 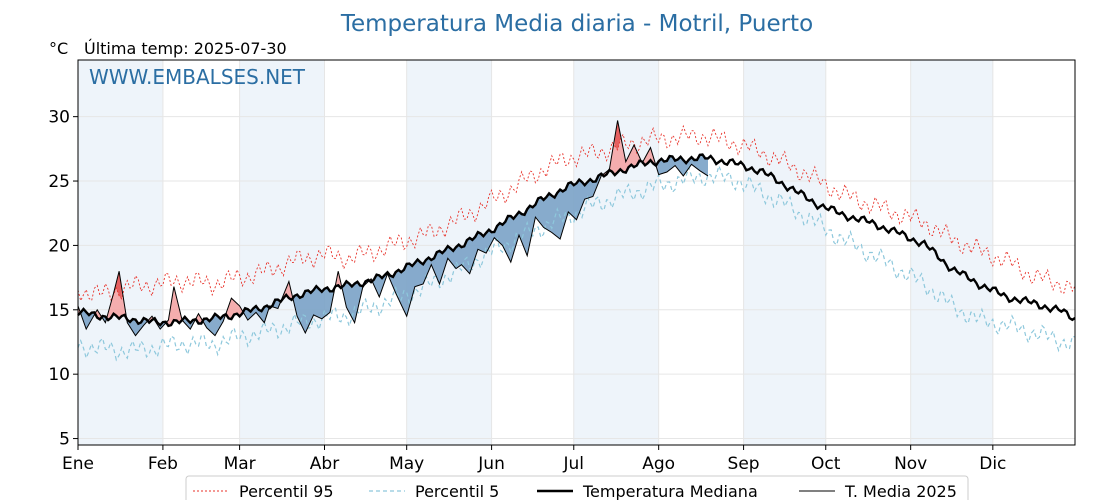 I want to click on y-tick-label: 25, so click(x=59, y=182).